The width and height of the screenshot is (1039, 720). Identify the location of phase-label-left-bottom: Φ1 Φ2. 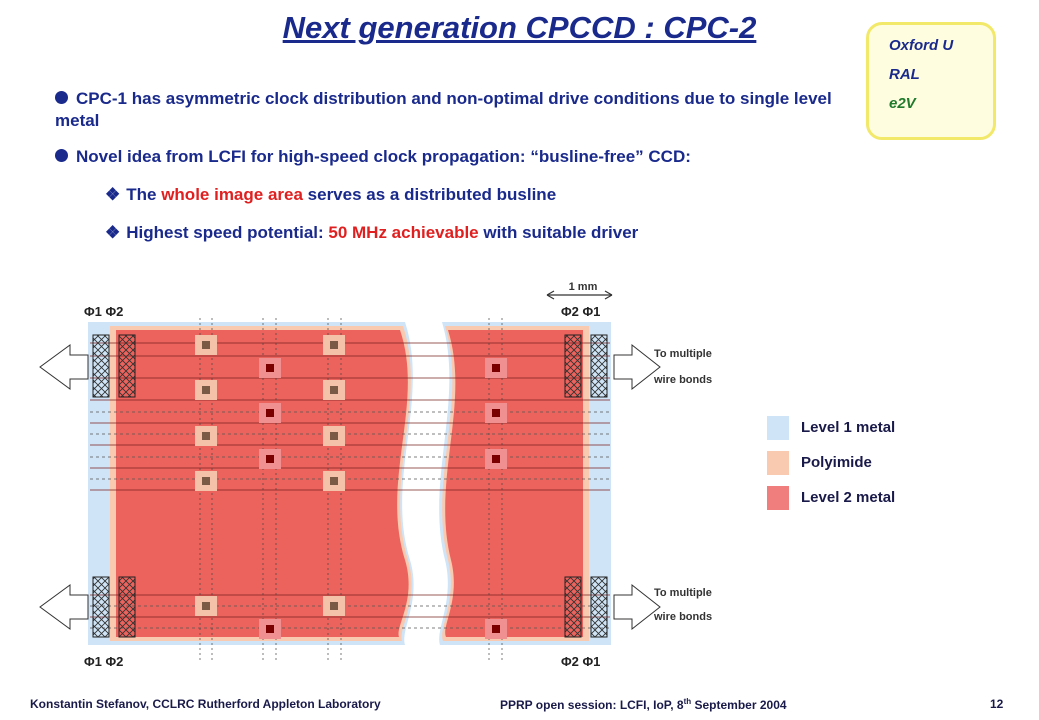
(103, 661).